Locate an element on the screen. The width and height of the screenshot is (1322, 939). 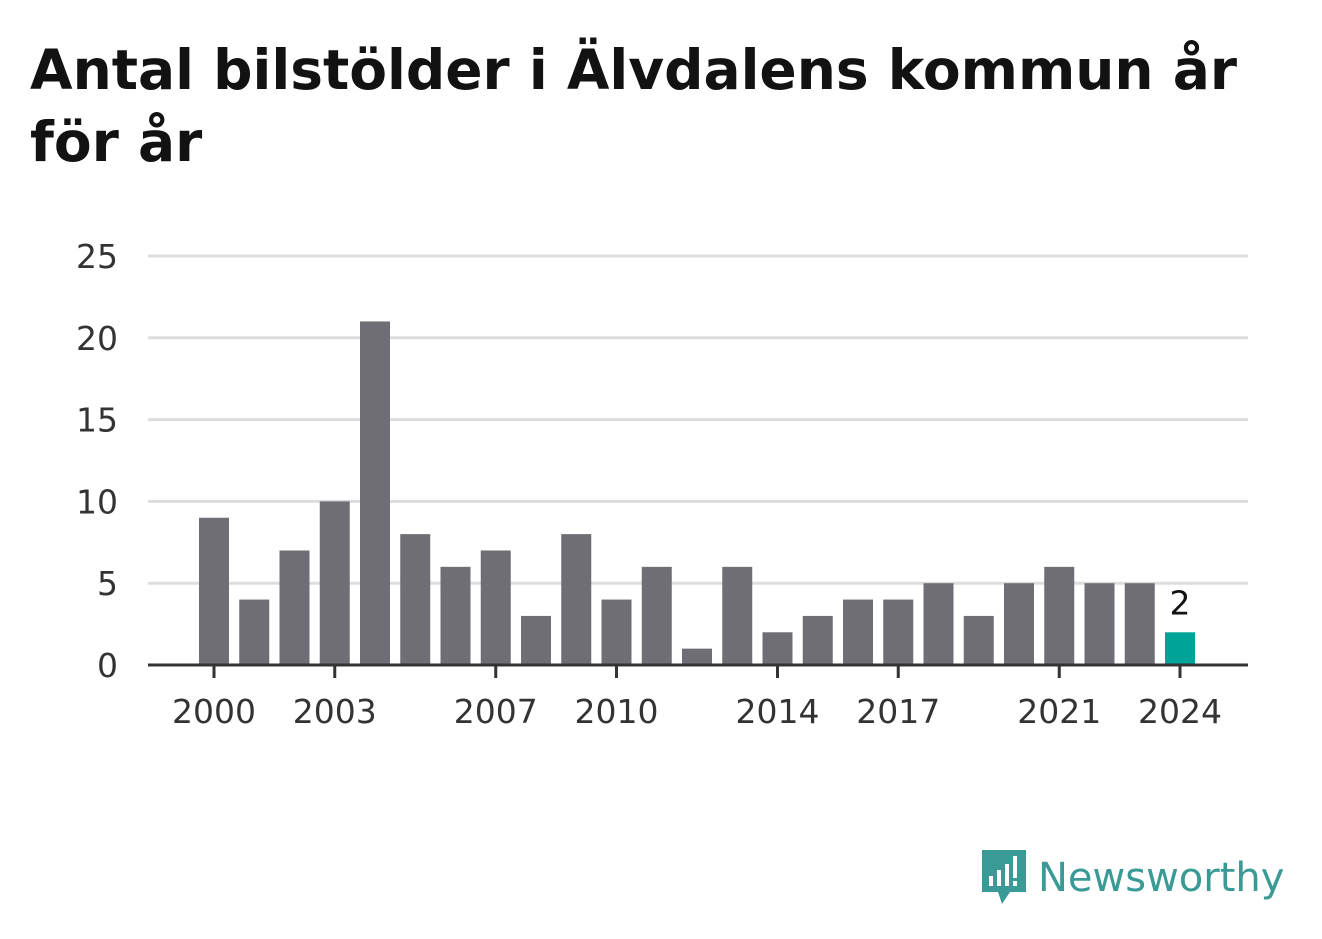
bar-2013 is located at coordinates (737, 615).